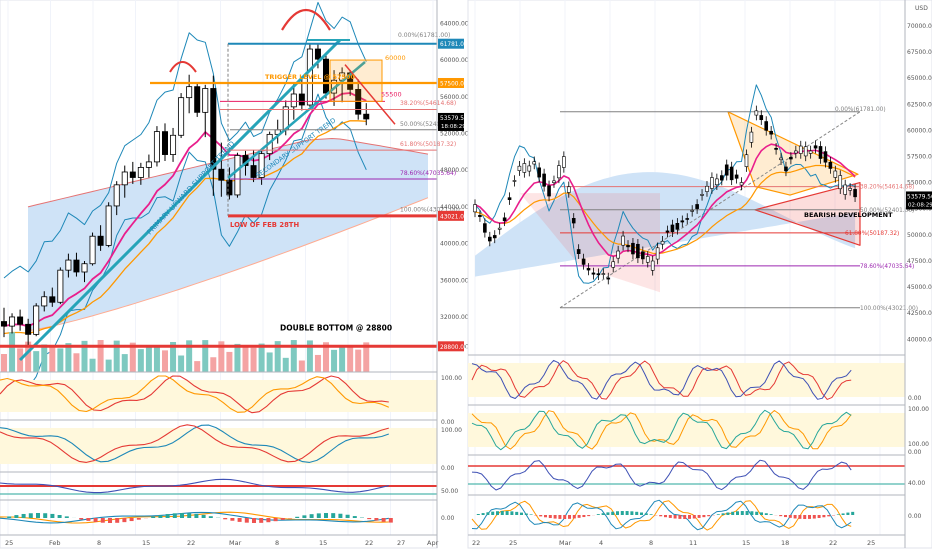 Image resolution: width=932 pixels, height=550 pixels. What do you see at coordinates (451, 82) in the screenshot?
I see `price-tag-57500-bg` at bounding box center [451, 82].